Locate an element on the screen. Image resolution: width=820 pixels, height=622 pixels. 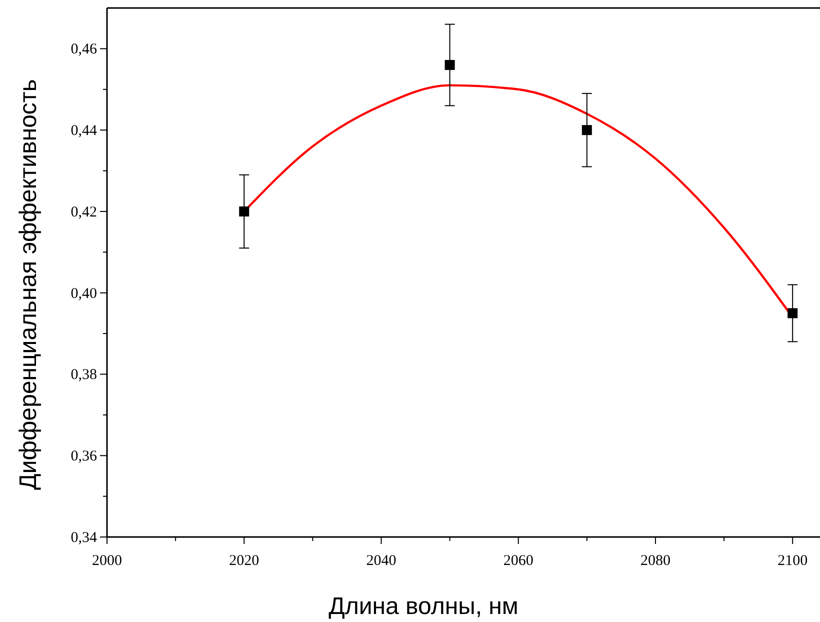
y-tick-label: 0,42 is located at coordinates (83, 212).